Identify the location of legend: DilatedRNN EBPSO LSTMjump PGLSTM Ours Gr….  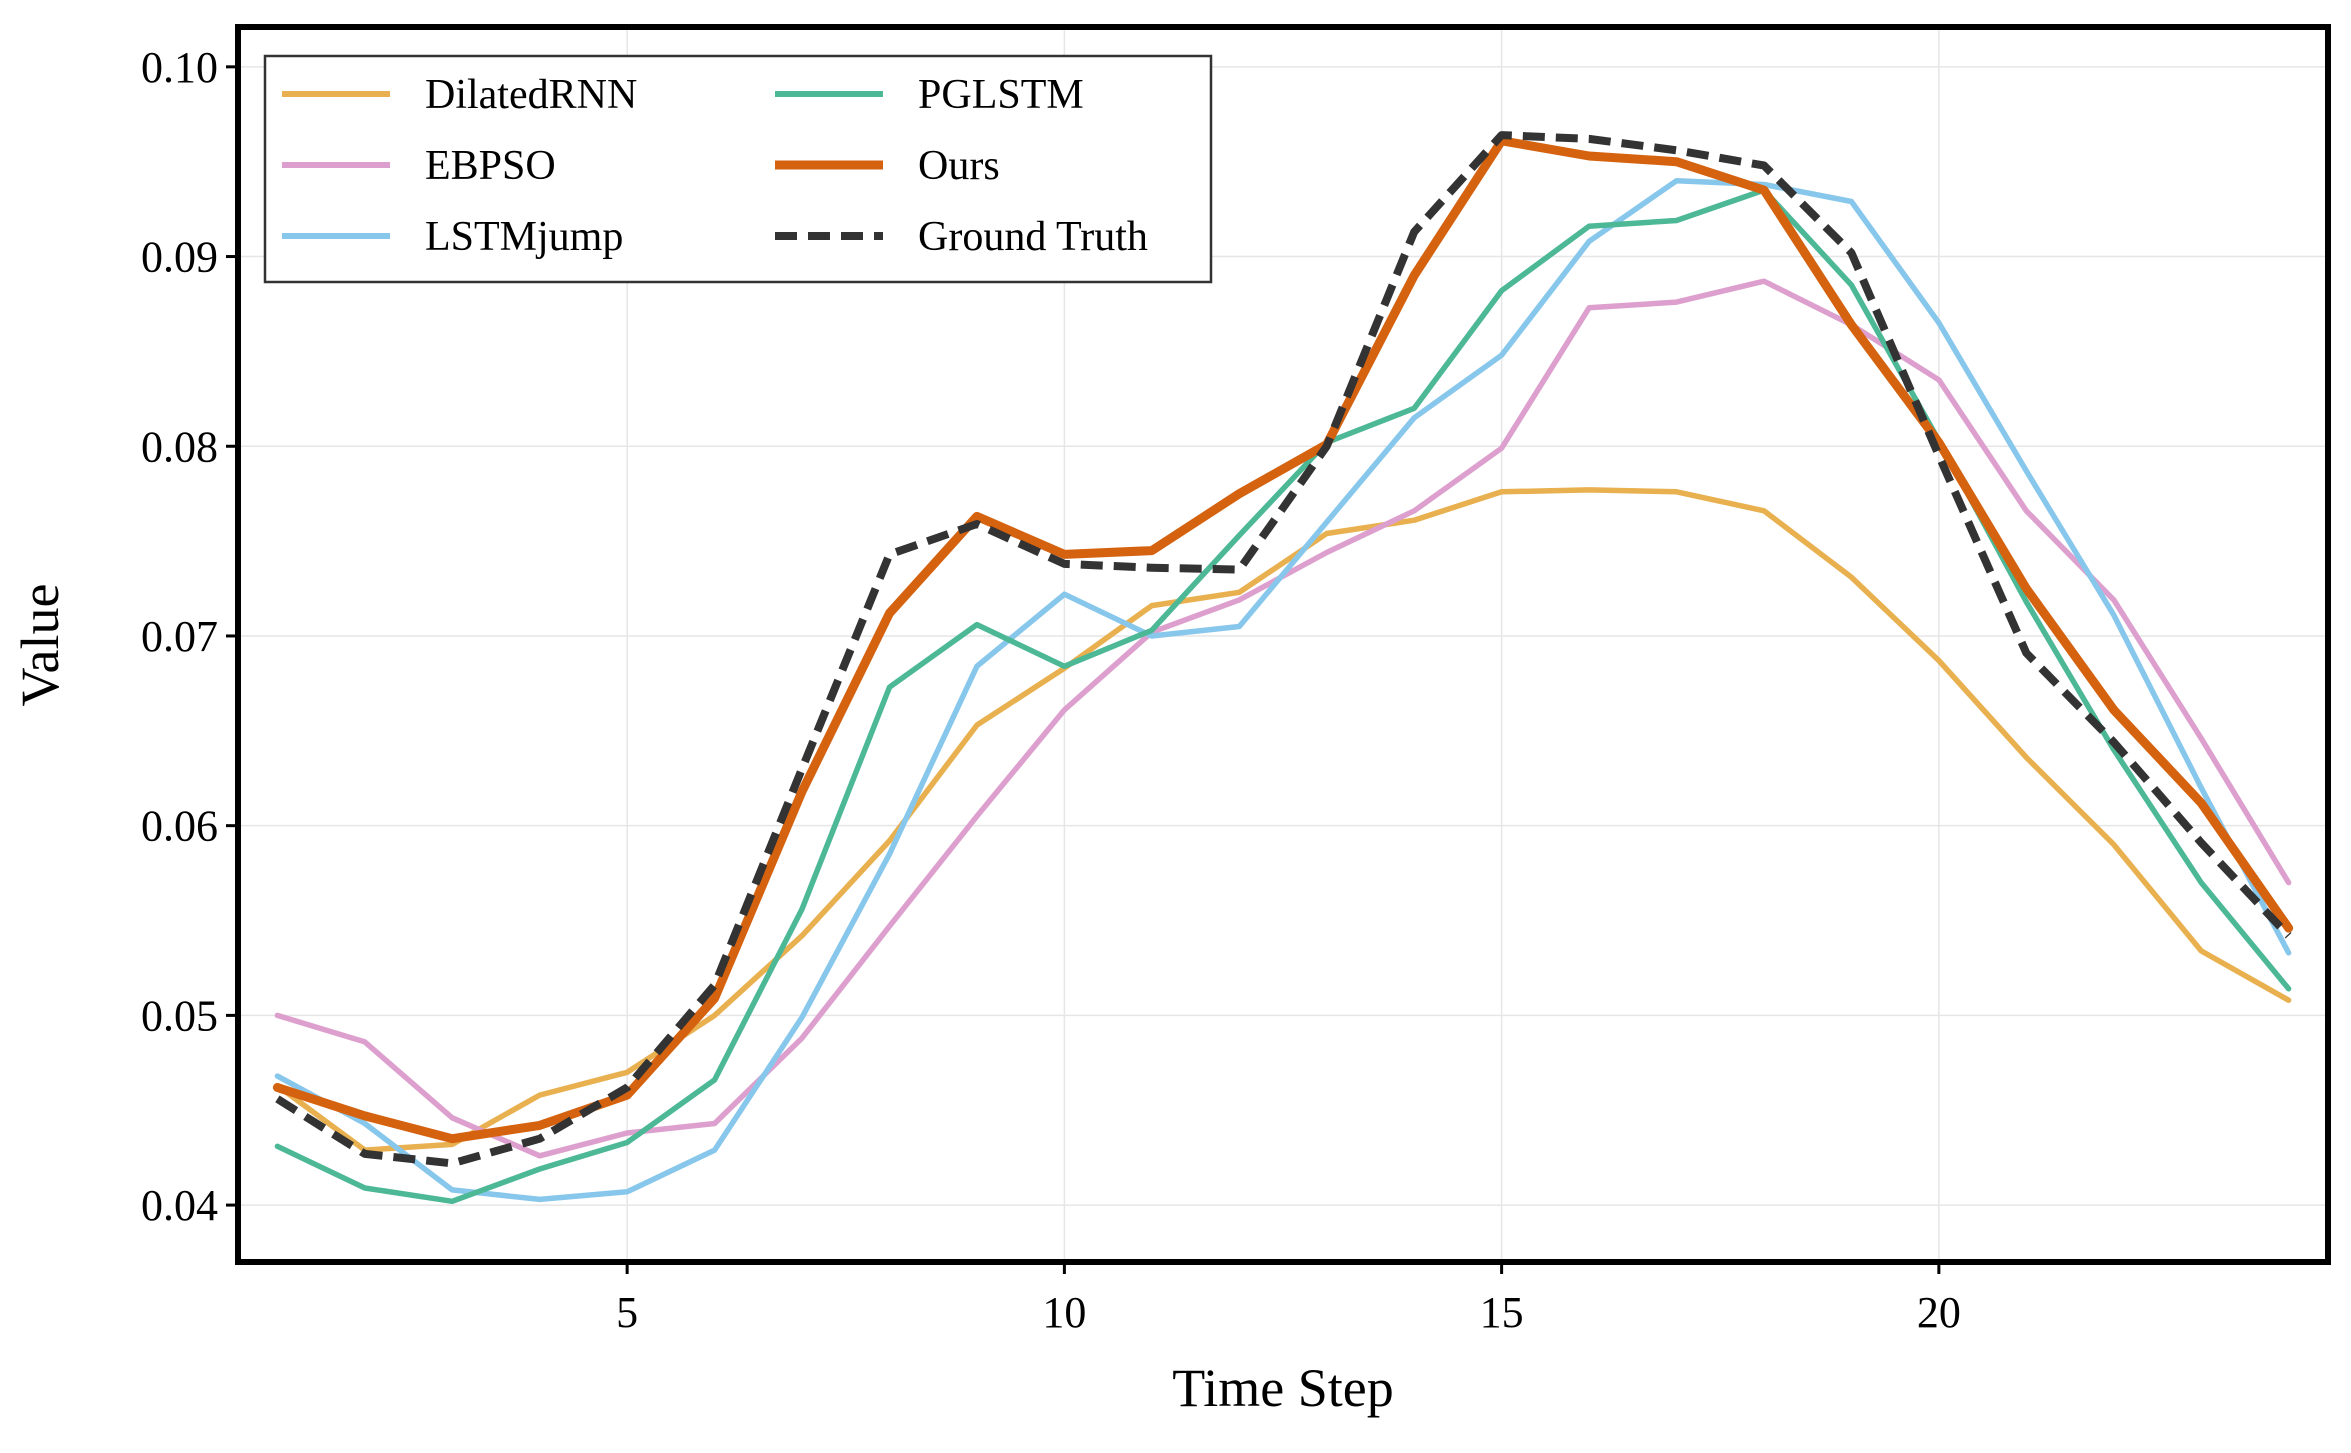
(738, 169).